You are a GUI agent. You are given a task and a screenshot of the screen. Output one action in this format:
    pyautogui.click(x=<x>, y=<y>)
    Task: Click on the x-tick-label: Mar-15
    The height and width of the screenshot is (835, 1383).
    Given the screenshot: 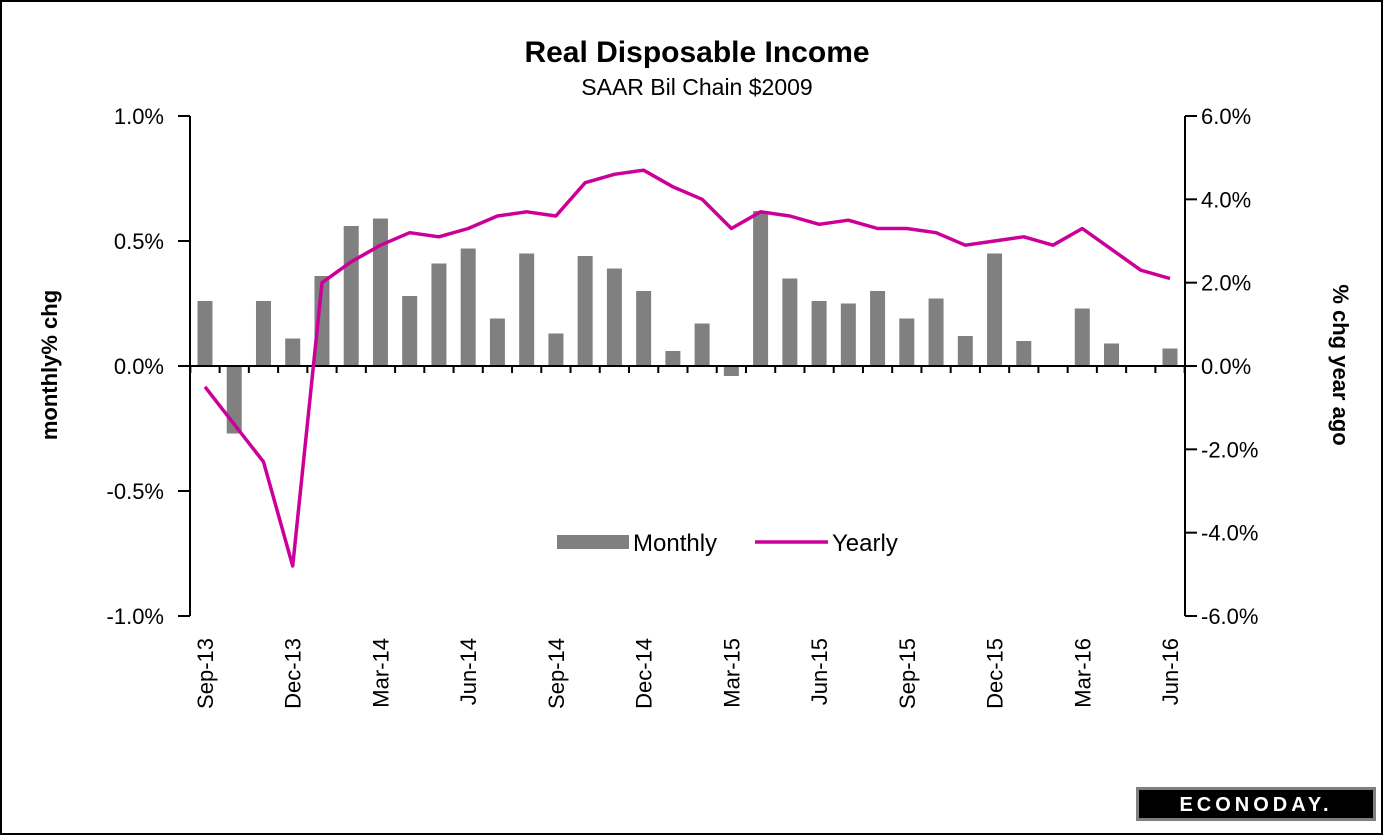 What is the action you would take?
    pyautogui.click(x=731, y=673)
    